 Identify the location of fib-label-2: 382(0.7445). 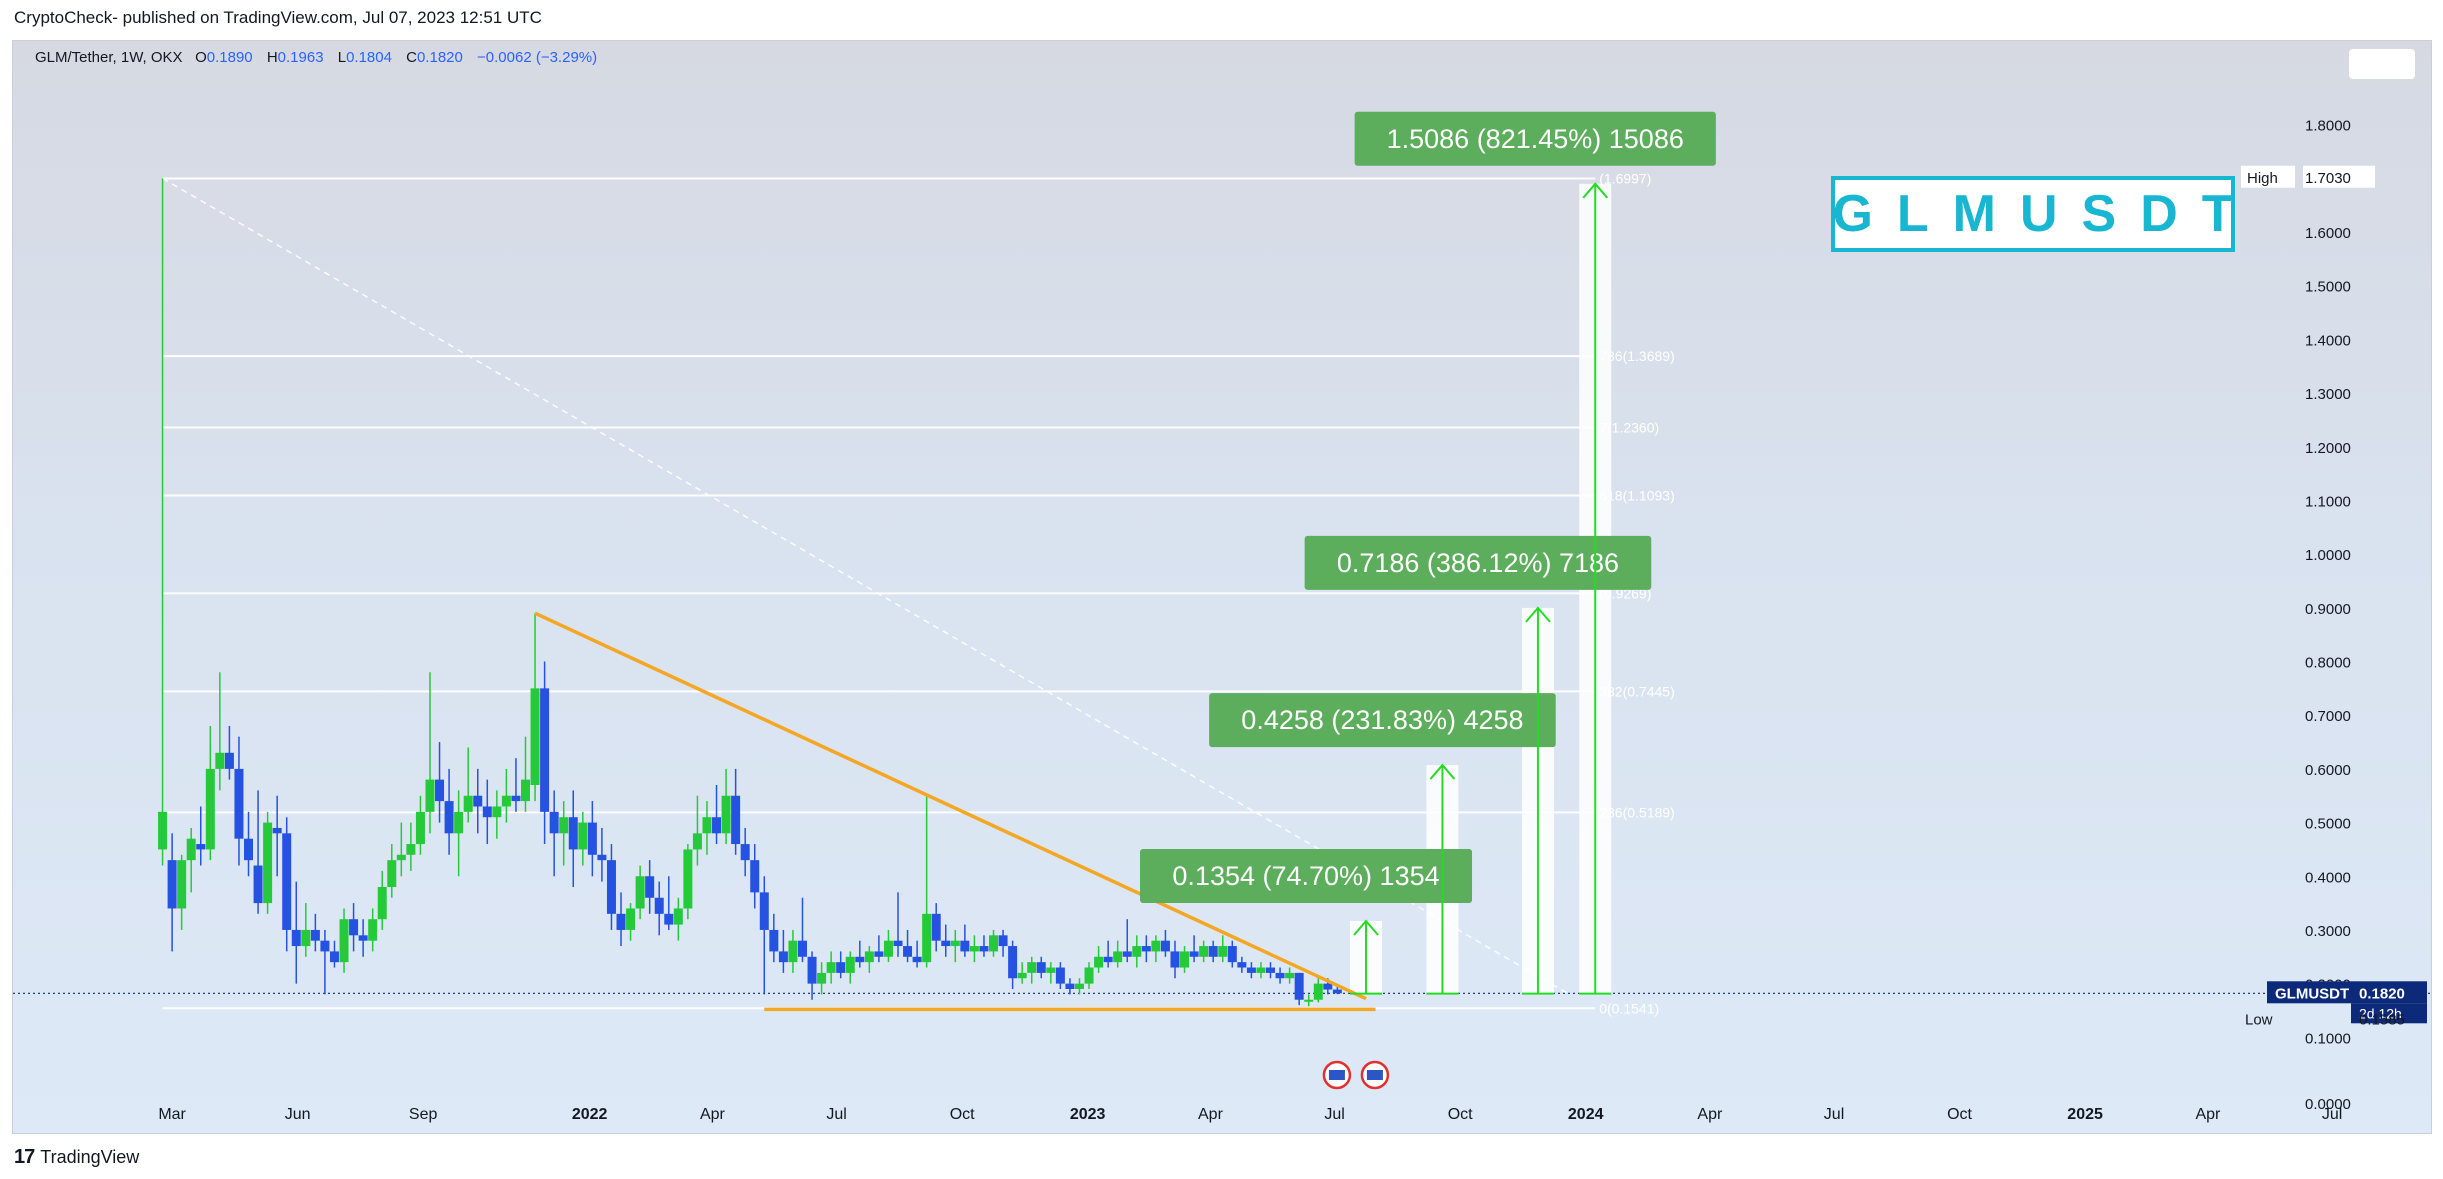
(1637, 691).